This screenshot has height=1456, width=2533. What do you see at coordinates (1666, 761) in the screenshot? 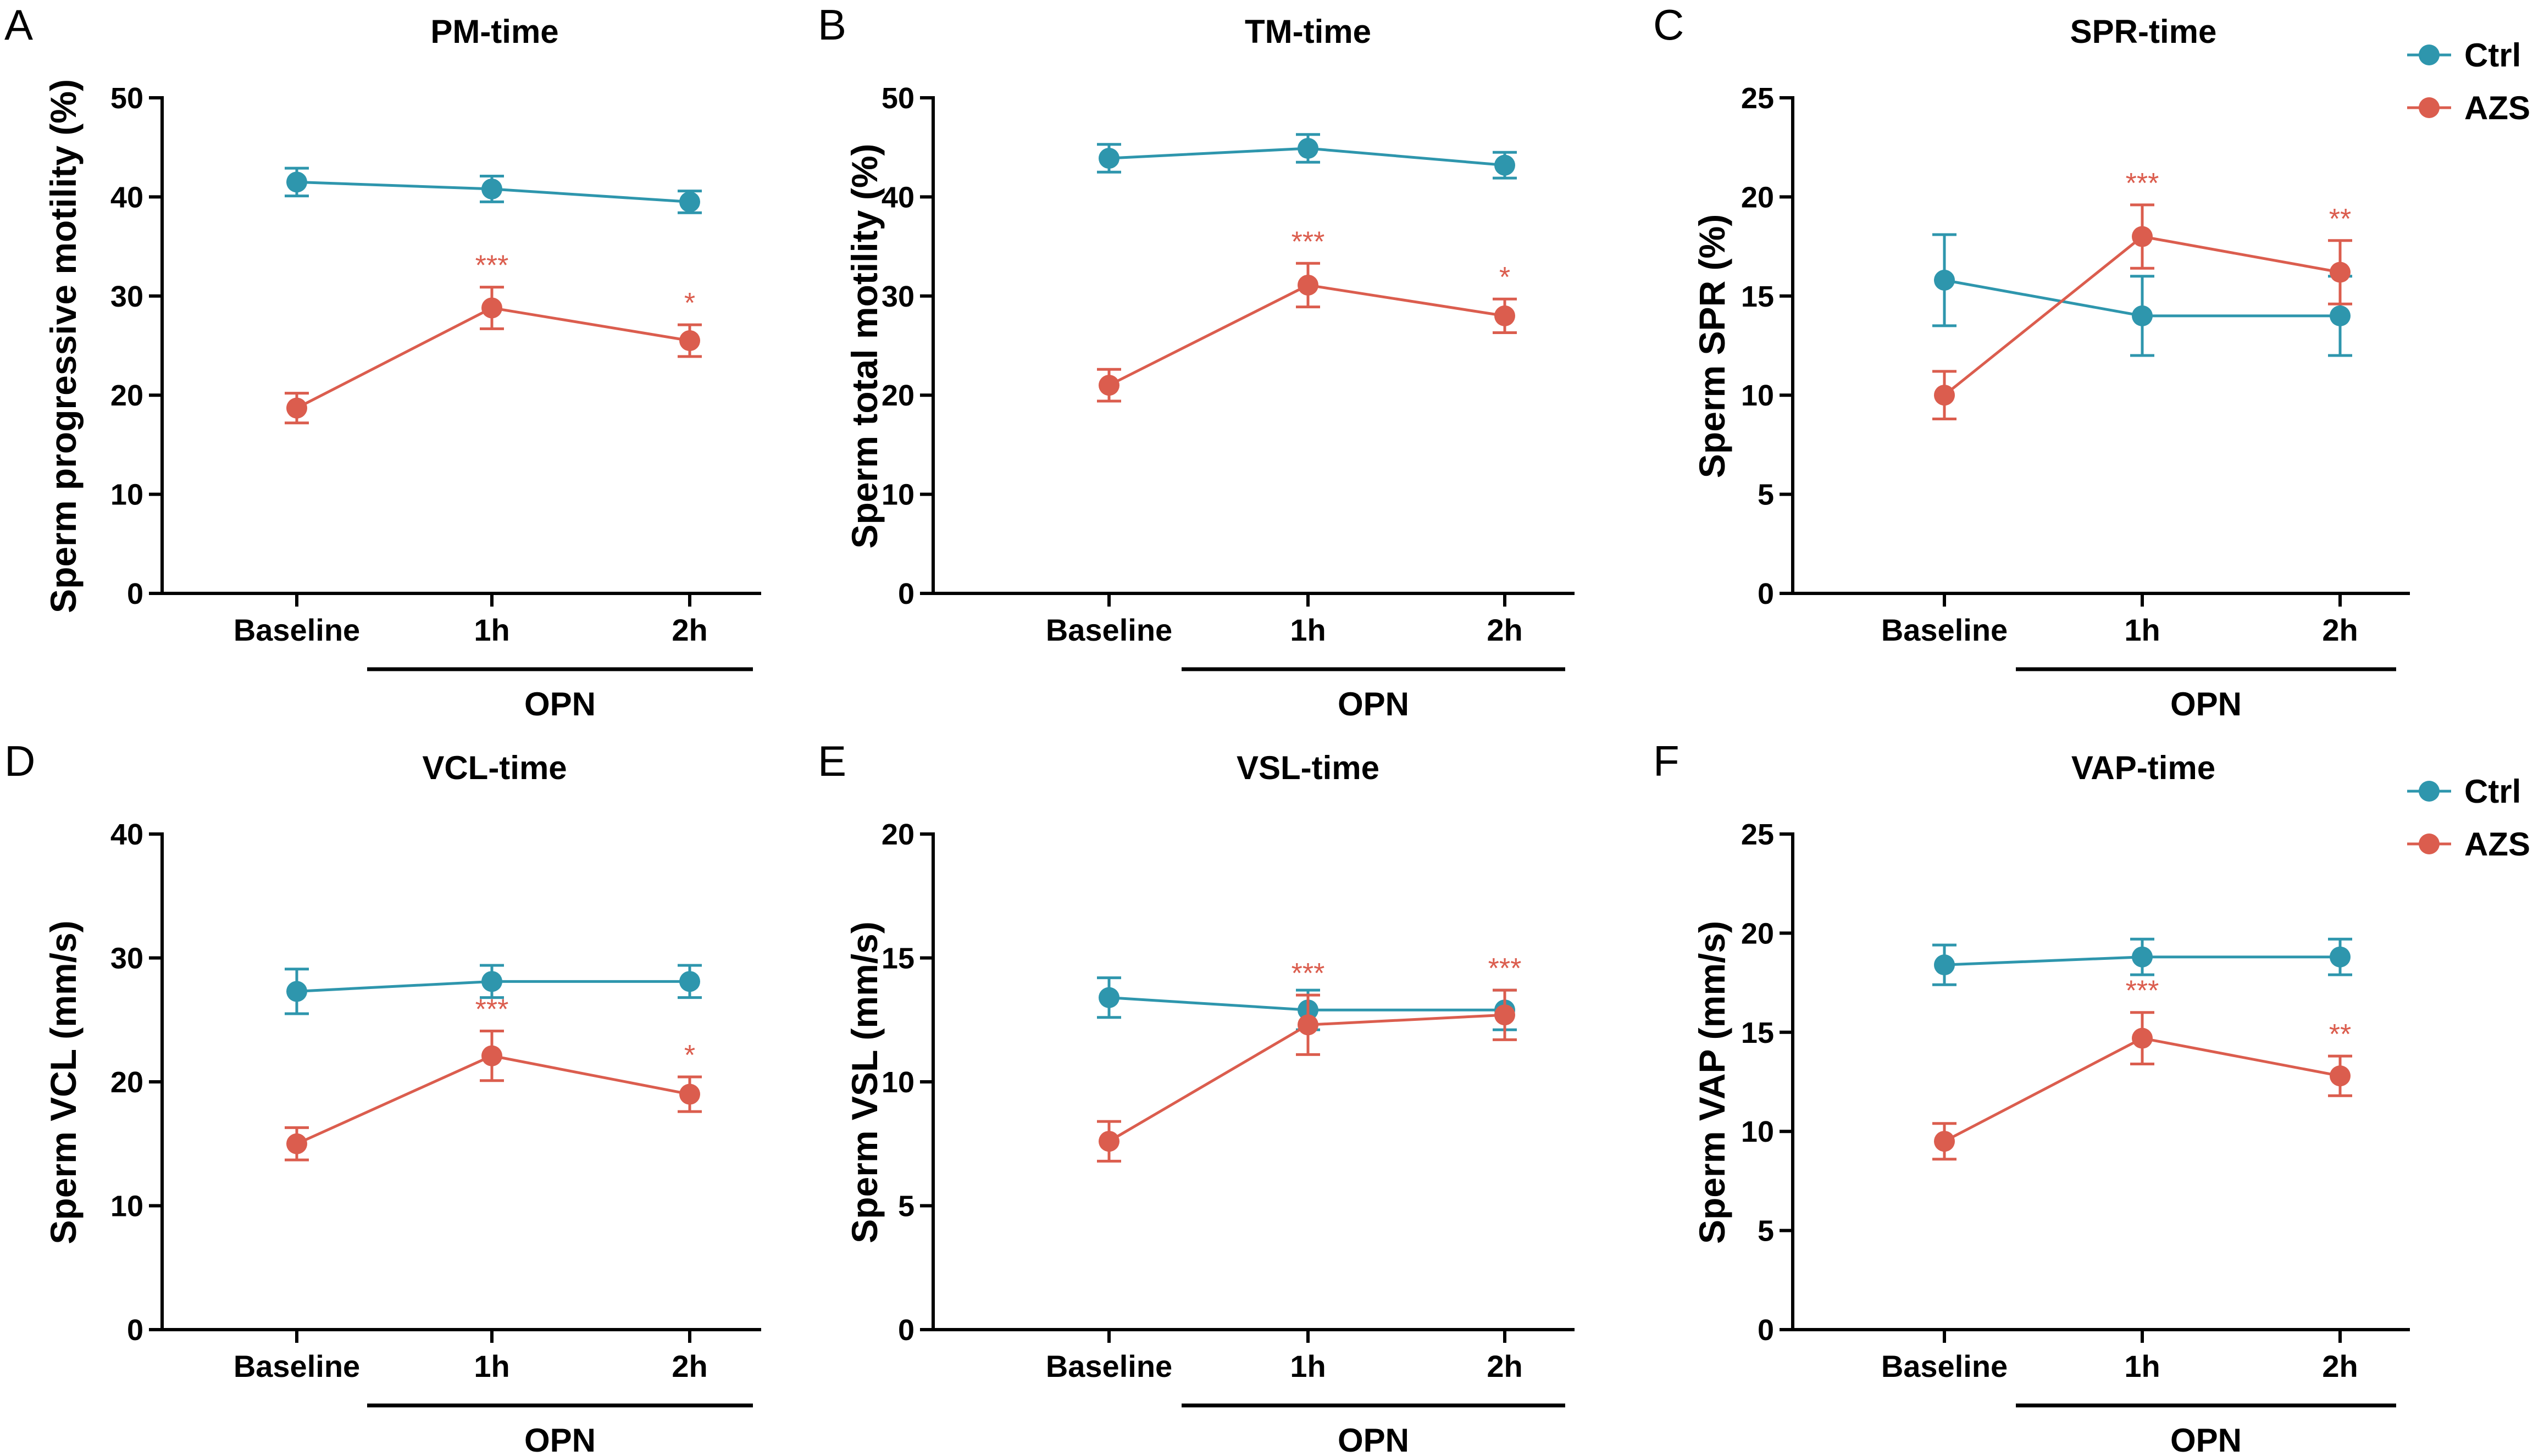
I see `panel-letter: F` at bounding box center [1666, 761].